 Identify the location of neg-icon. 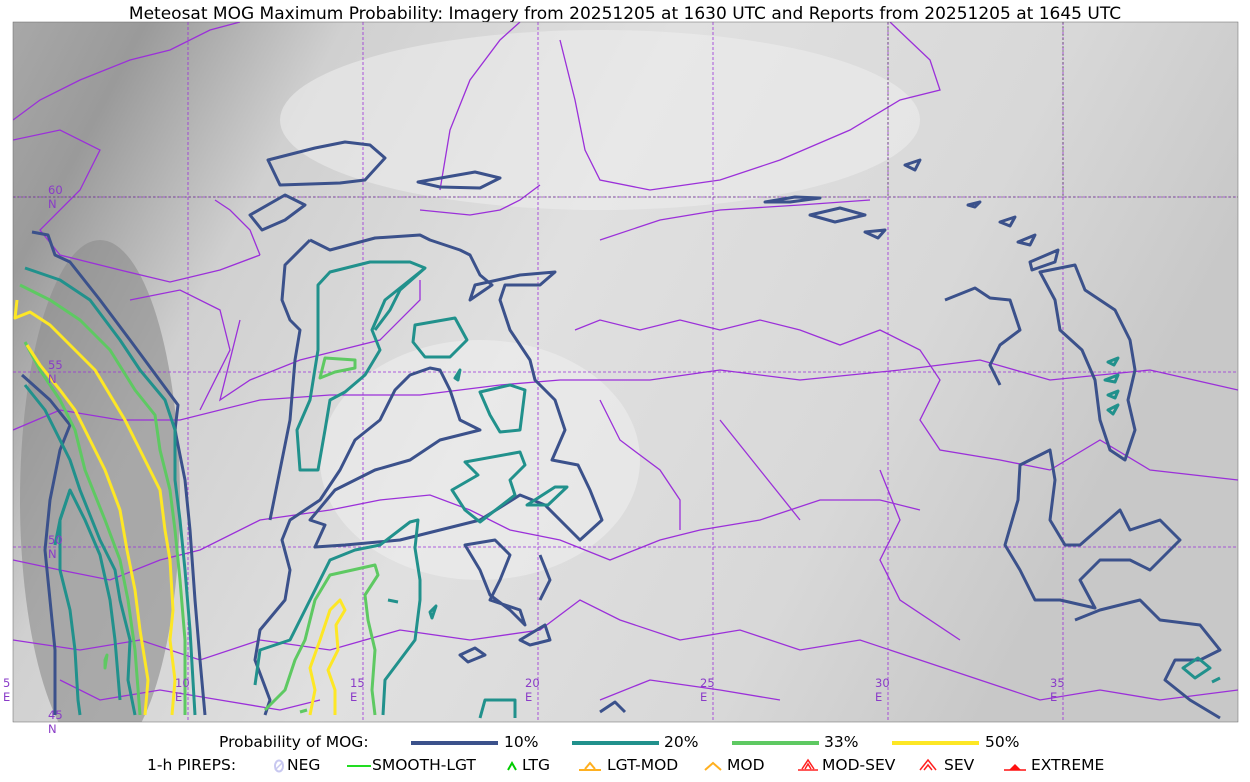
(279, 766).